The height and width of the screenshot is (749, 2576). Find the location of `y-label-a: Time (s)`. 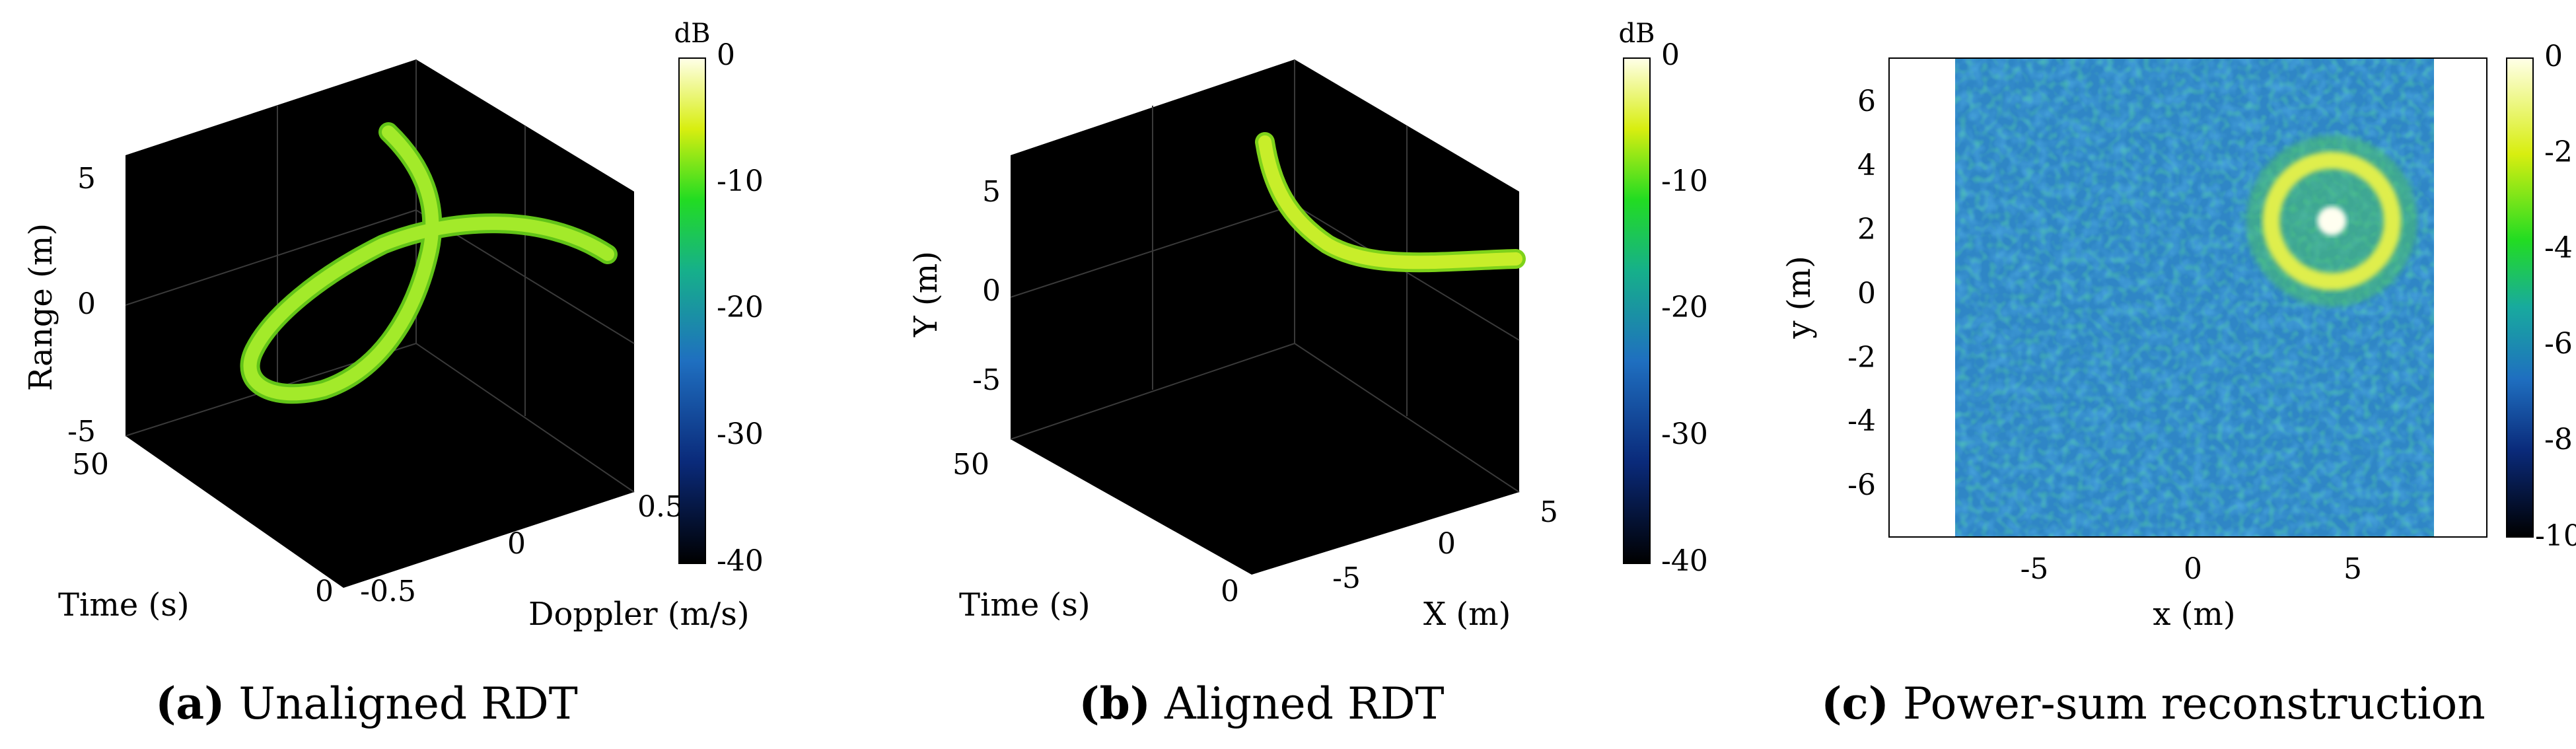

y-label-a: Time (s) is located at coordinates (124, 605).